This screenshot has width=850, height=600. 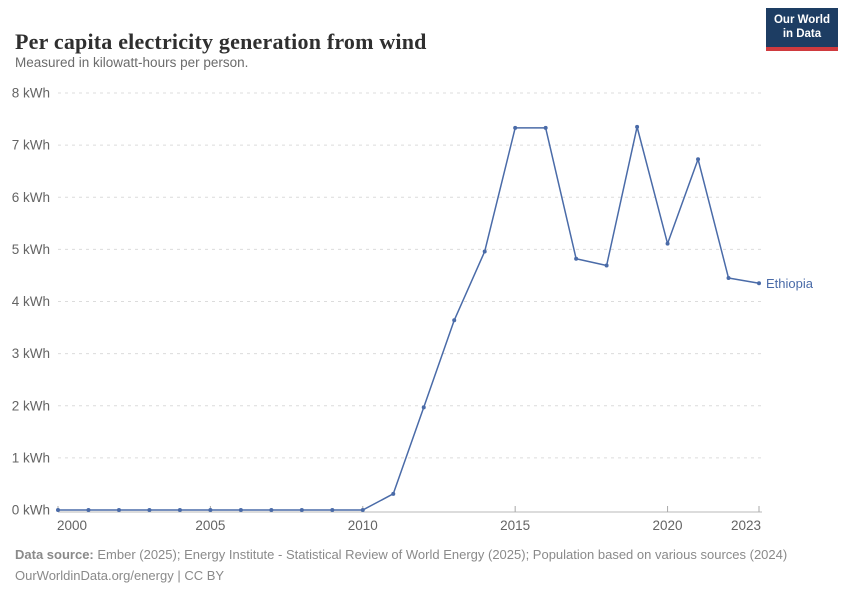 I want to click on y-axis-label: 6 kWh, so click(x=31, y=197).